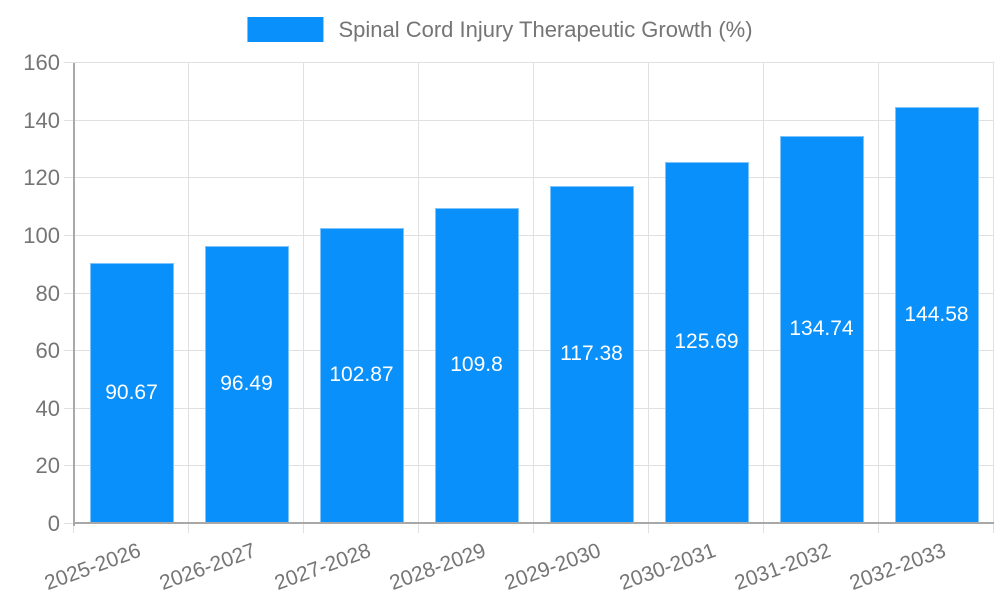  I want to click on y-tick-label: 140, so click(41, 120).